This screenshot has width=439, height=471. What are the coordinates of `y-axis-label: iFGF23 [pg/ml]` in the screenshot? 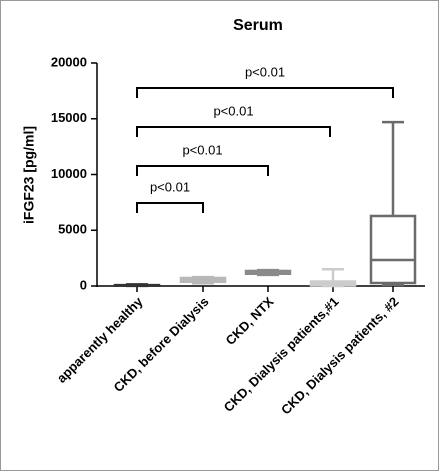 It's located at (29, 175).